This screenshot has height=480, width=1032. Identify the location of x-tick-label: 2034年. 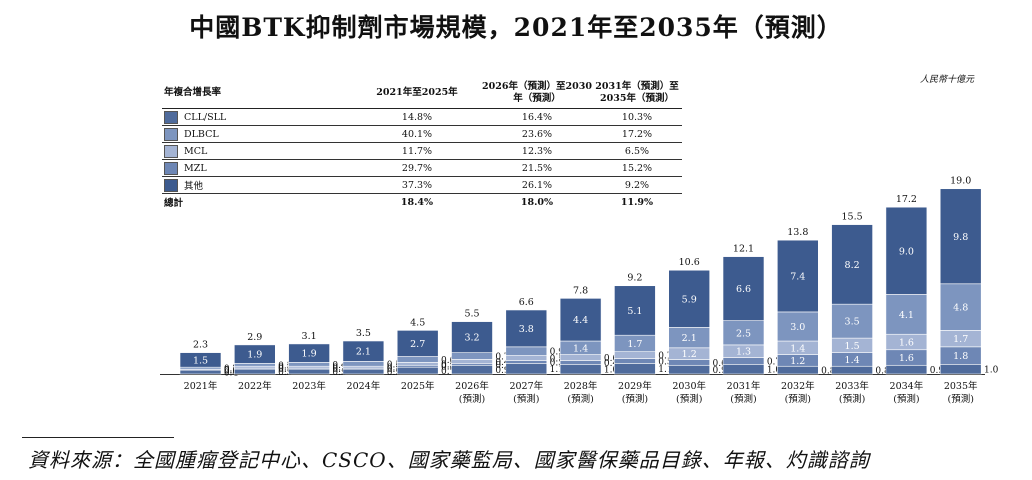
(907, 386).